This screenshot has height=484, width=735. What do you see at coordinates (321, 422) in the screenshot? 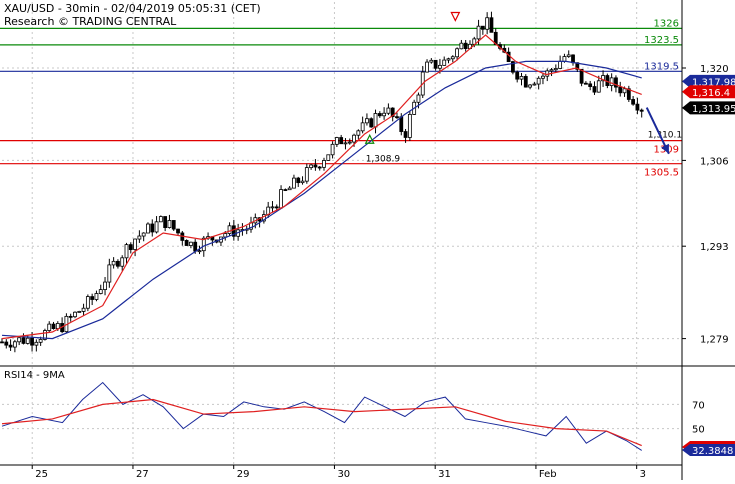
I see `rsi-ma-line` at bounding box center [321, 422].